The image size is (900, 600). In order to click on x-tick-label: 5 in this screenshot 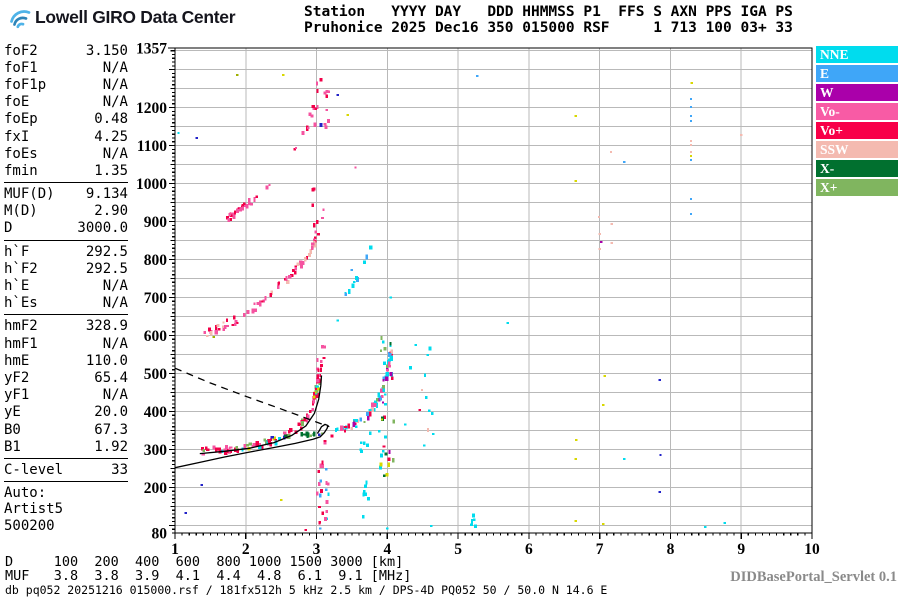, I will do `click(458, 549)`.